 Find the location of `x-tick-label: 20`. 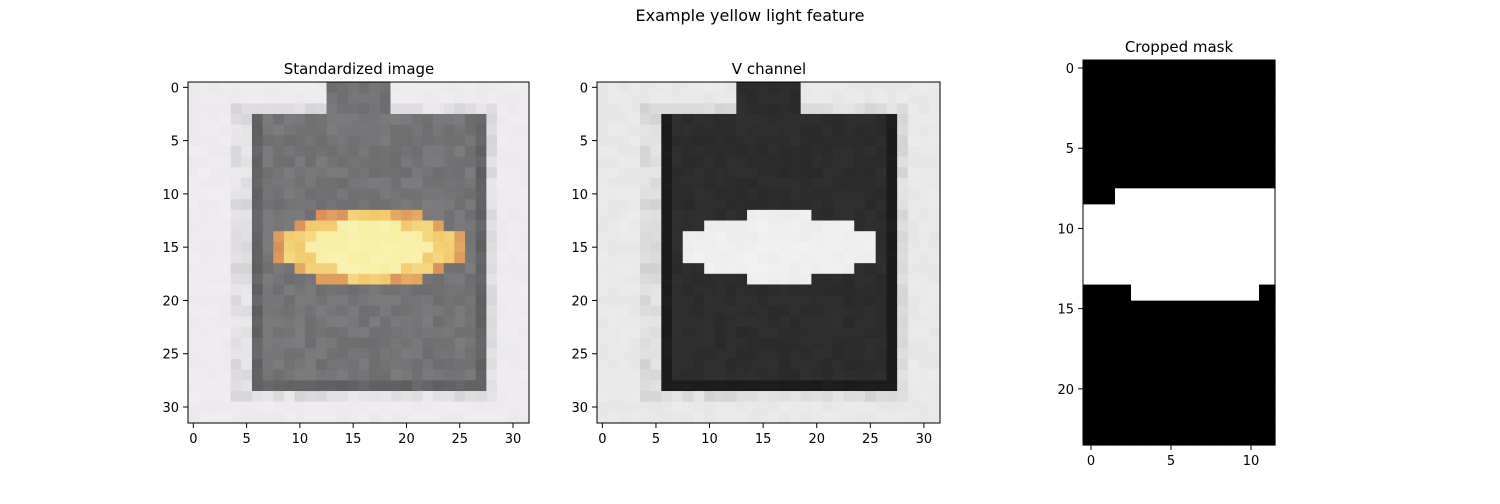

x-tick-label: 20 is located at coordinates (816, 439).